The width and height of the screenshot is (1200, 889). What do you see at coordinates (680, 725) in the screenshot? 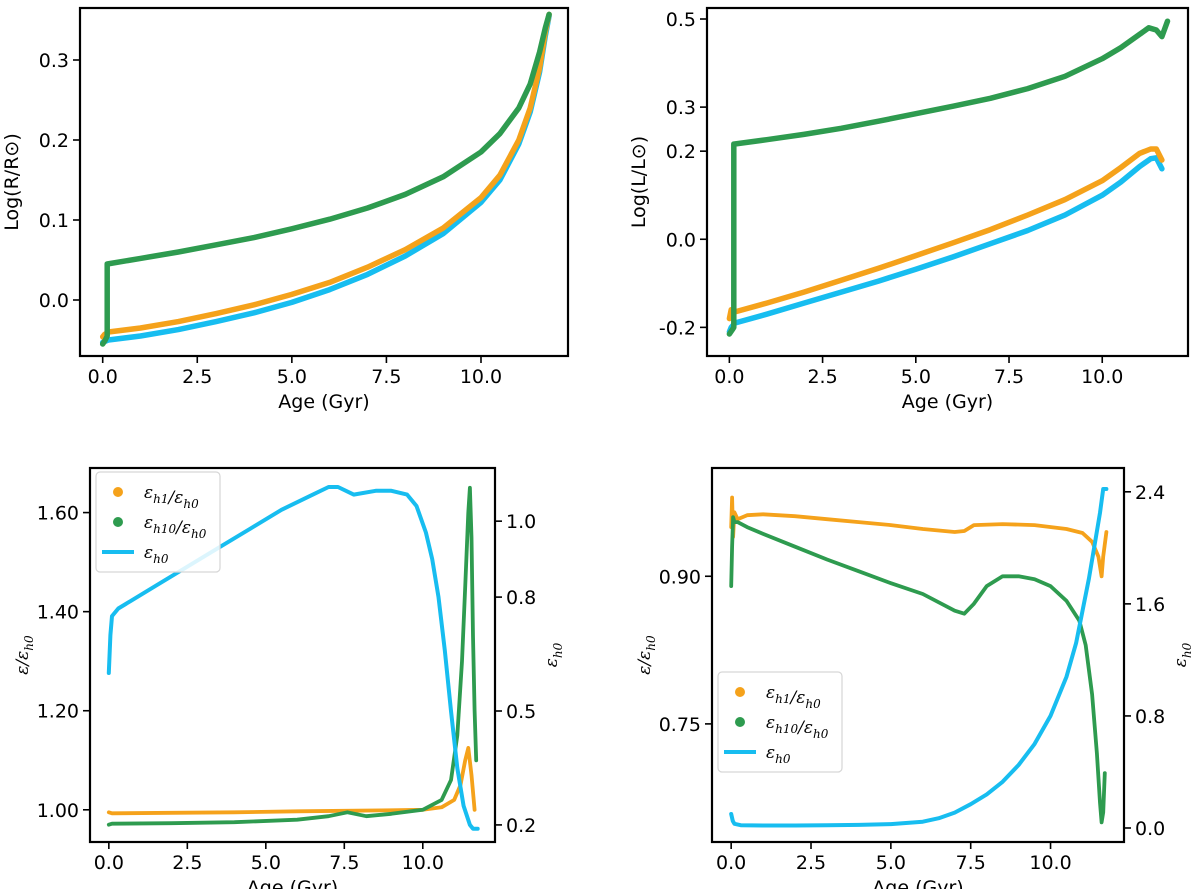
I see `y-tick-label: 0.75` at bounding box center [680, 725].